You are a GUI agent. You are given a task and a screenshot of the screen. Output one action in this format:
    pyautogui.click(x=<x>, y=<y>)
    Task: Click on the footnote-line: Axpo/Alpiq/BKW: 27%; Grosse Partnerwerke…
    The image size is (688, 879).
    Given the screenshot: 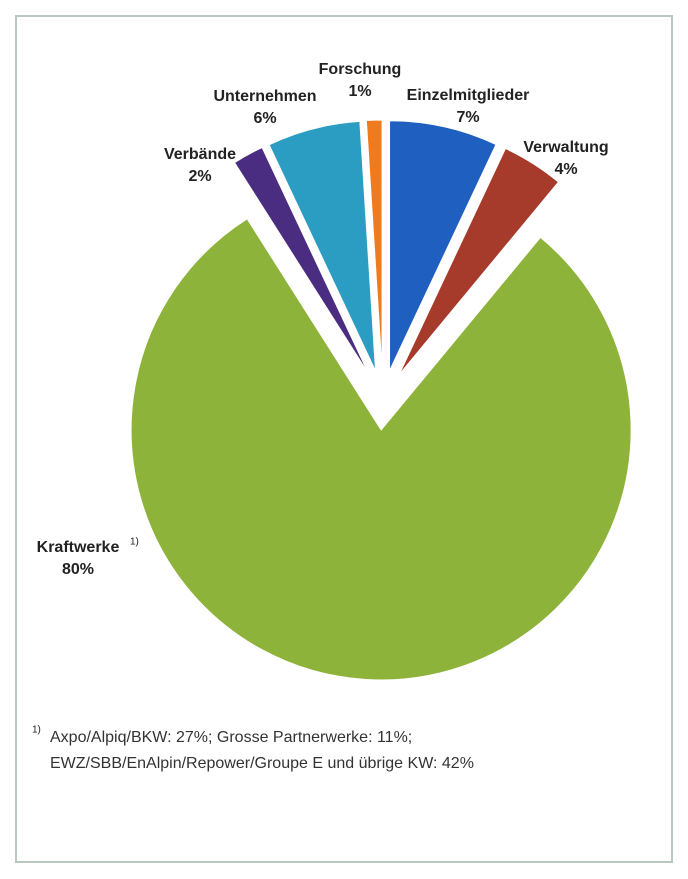 What is the action you would take?
    pyautogui.click(x=231, y=737)
    